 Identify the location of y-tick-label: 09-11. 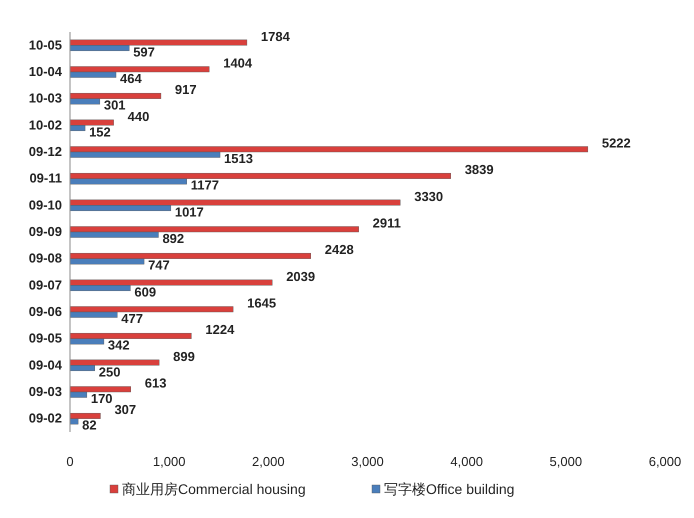
(45, 178).